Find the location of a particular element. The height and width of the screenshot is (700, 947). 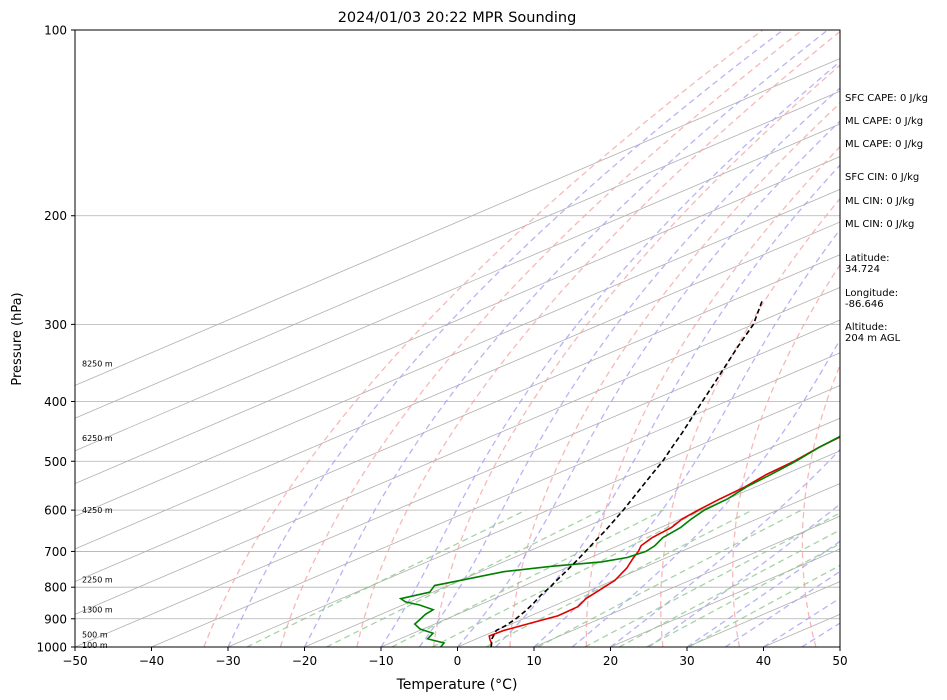

ml-cape-text-2: ML CAPE: 0 J/kg is located at coordinates (884, 144).